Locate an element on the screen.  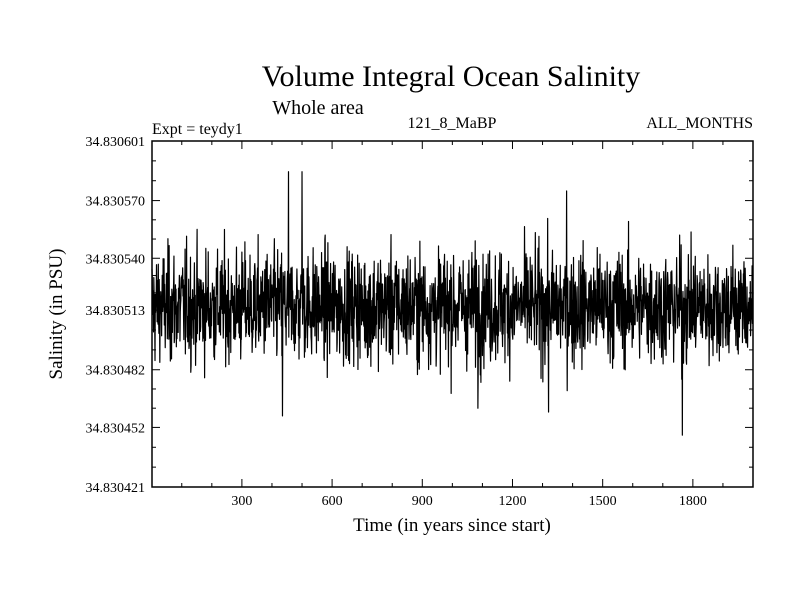
x-tick-label: 1200 is located at coordinates (512, 501).